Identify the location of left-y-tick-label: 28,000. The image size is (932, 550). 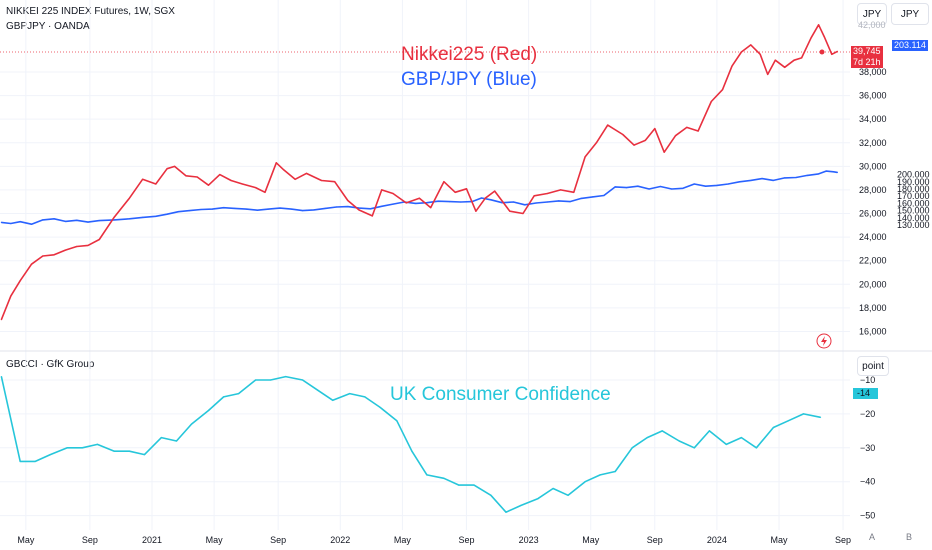
(873, 190).